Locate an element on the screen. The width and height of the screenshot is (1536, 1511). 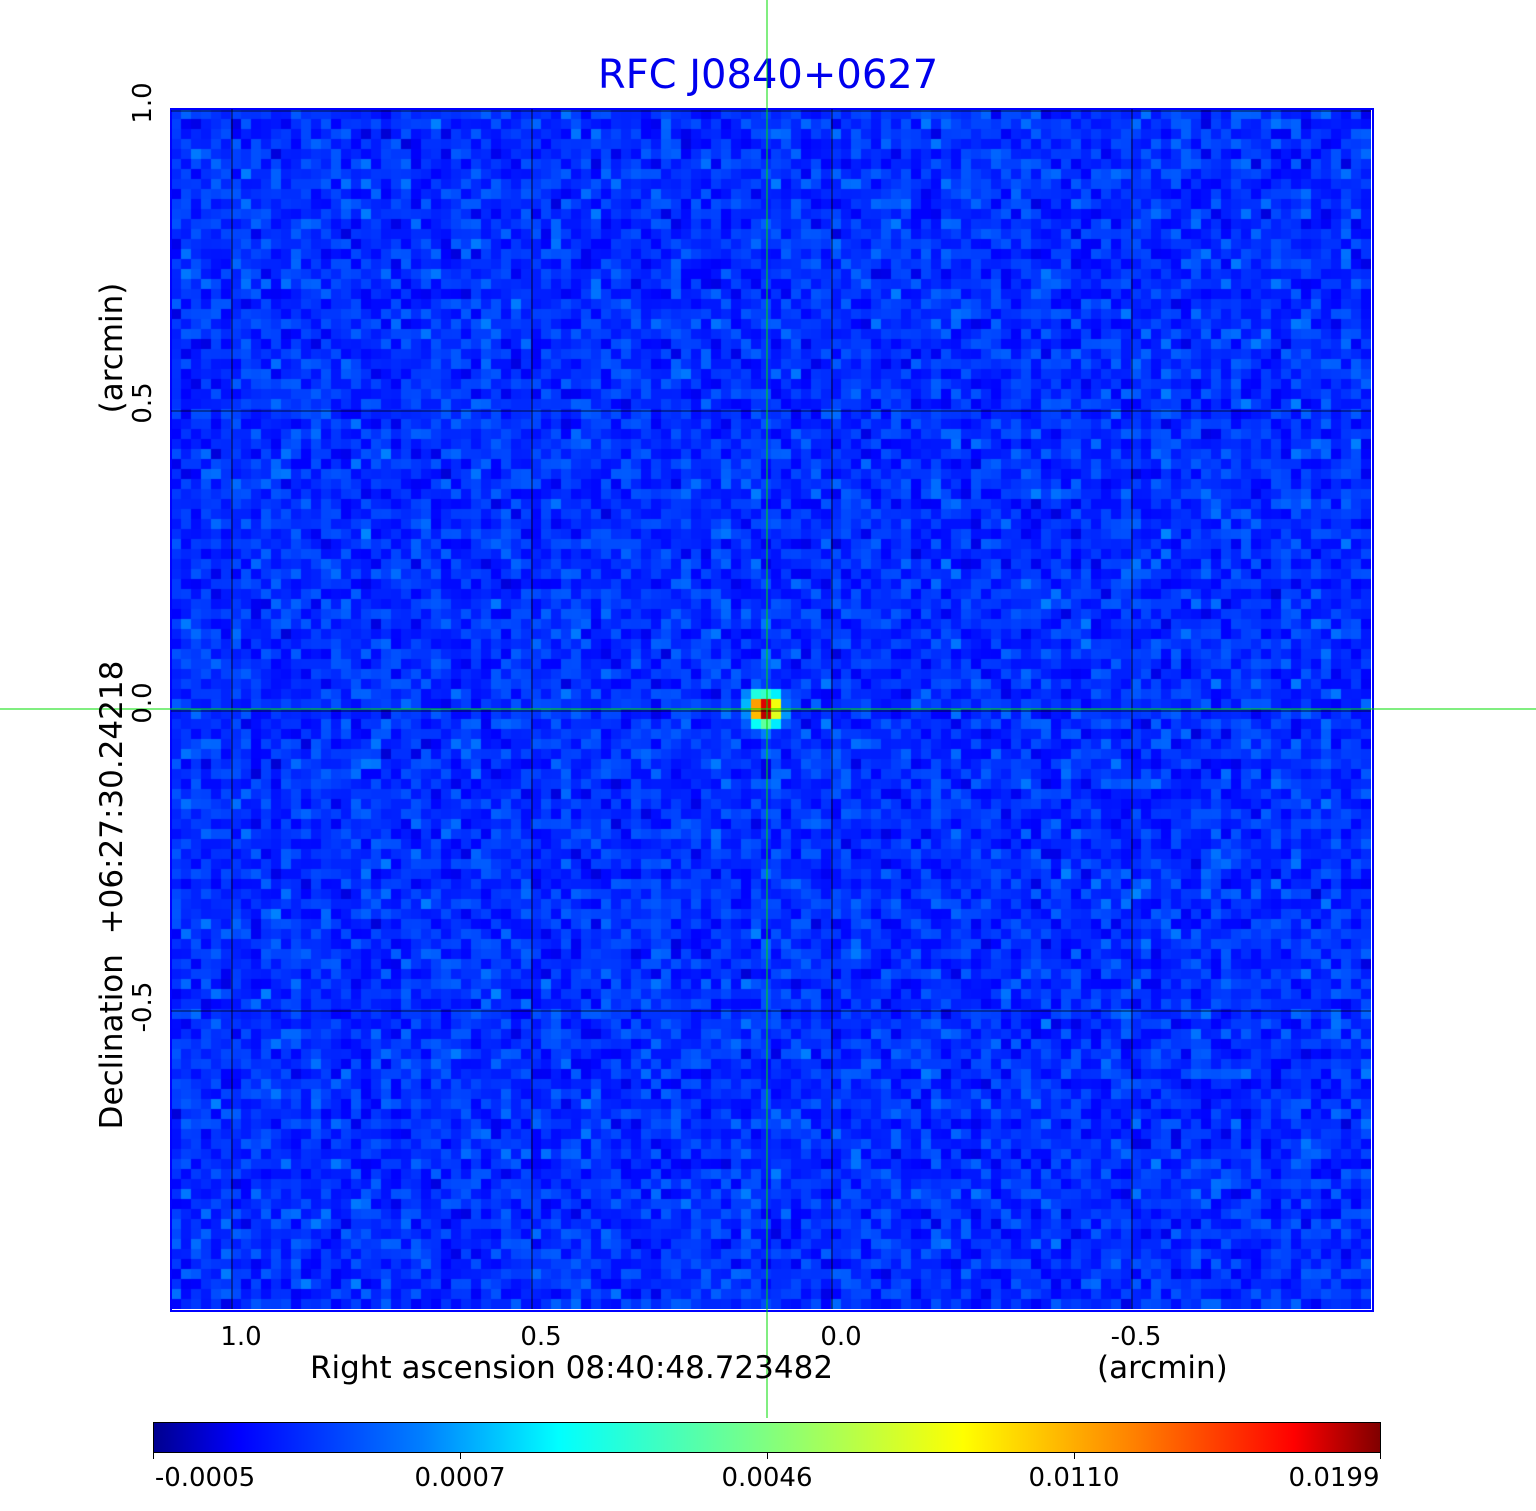
x-axis-unit: (arcmin) is located at coordinates (1162, 1368).